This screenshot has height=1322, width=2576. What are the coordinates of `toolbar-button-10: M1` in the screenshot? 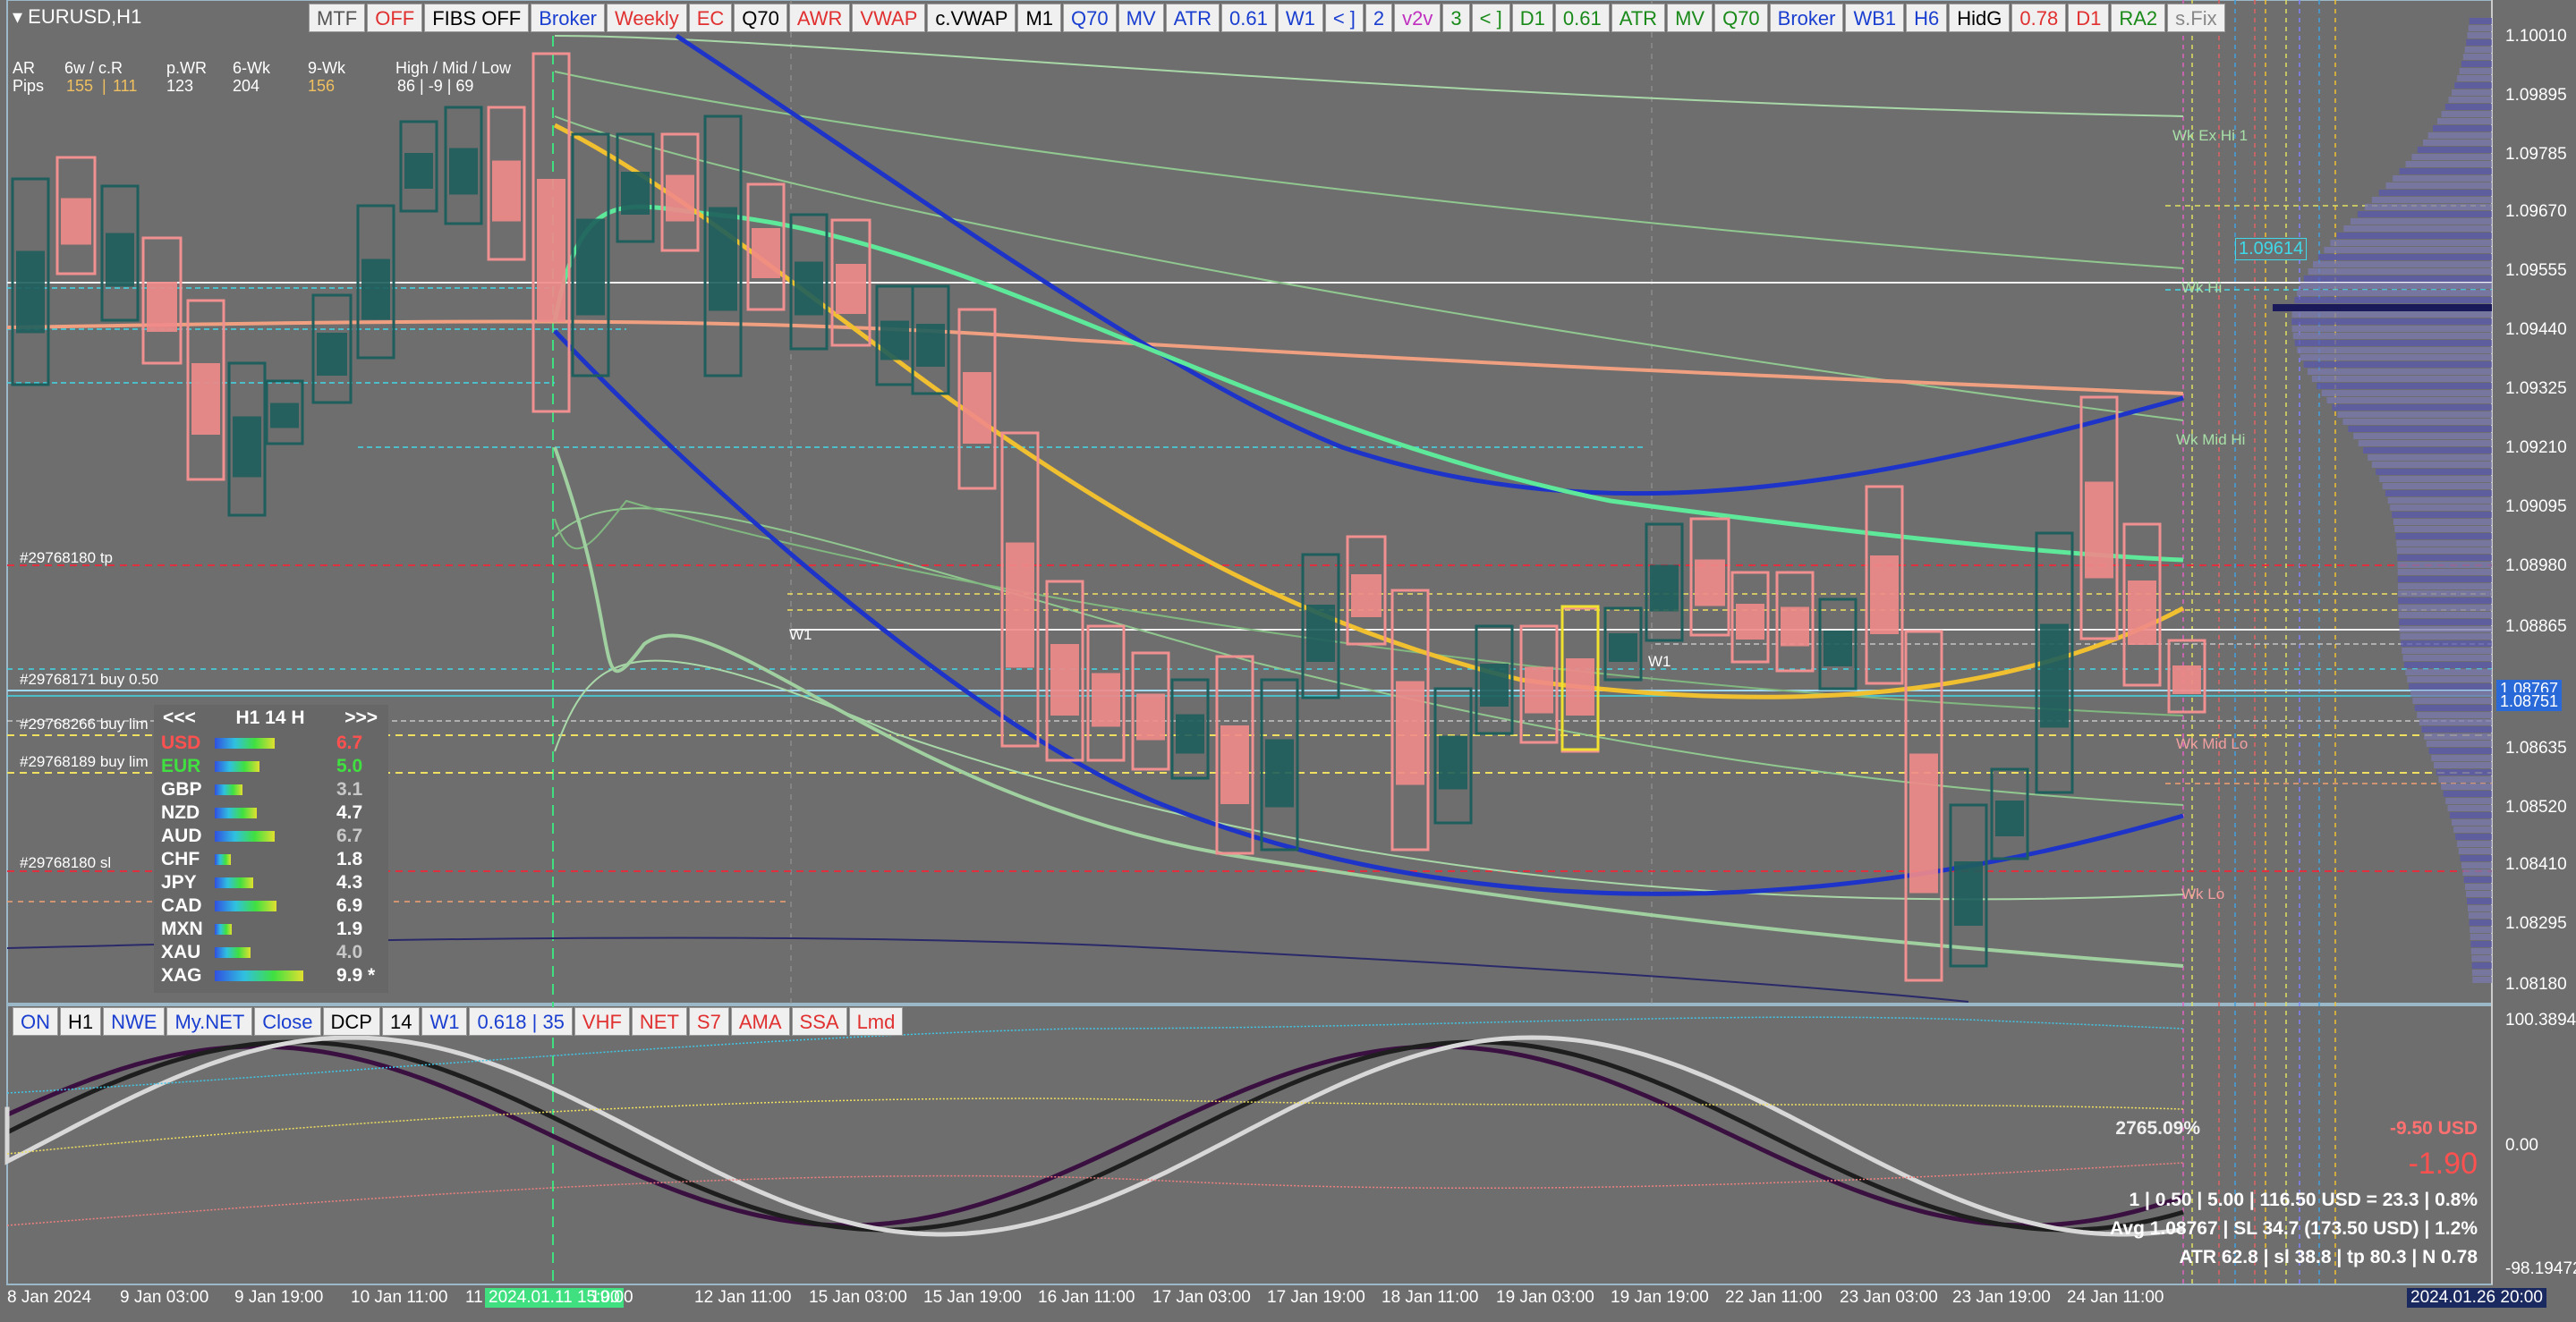 It's located at (1039, 18).